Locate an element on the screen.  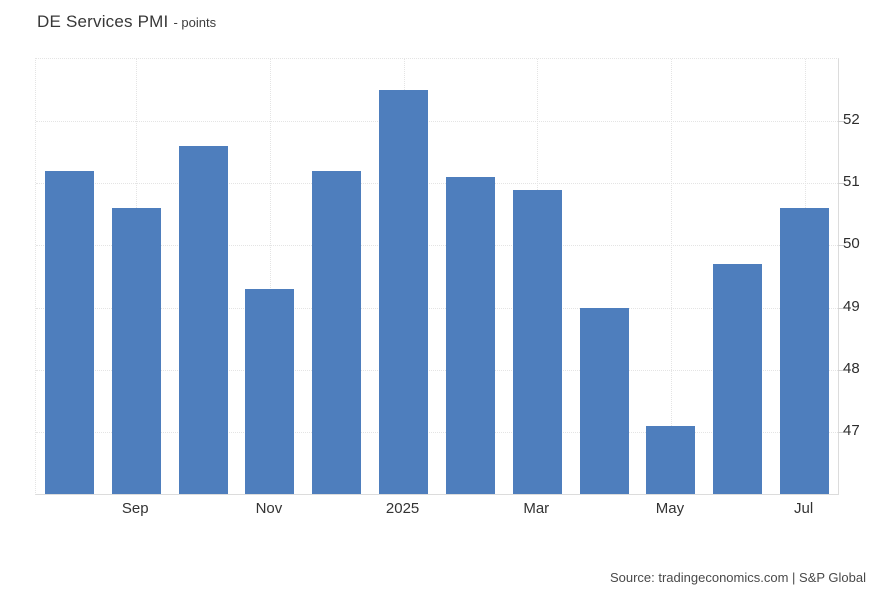
chart-title-text: DE Services PMI is located at coordinates (103, 21).